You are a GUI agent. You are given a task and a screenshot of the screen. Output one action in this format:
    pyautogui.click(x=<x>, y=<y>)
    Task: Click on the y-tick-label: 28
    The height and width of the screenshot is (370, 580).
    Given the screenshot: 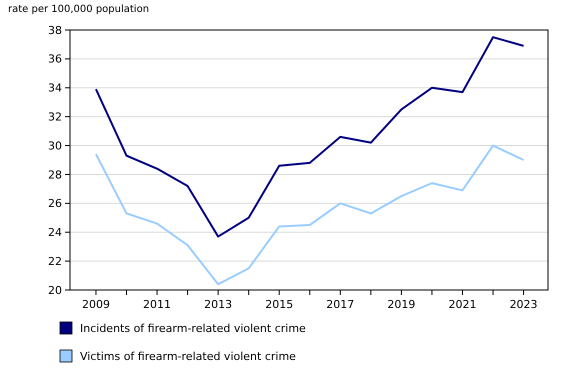 What is the action you would take?
    pyautogui.click(x=55, y=175)
    